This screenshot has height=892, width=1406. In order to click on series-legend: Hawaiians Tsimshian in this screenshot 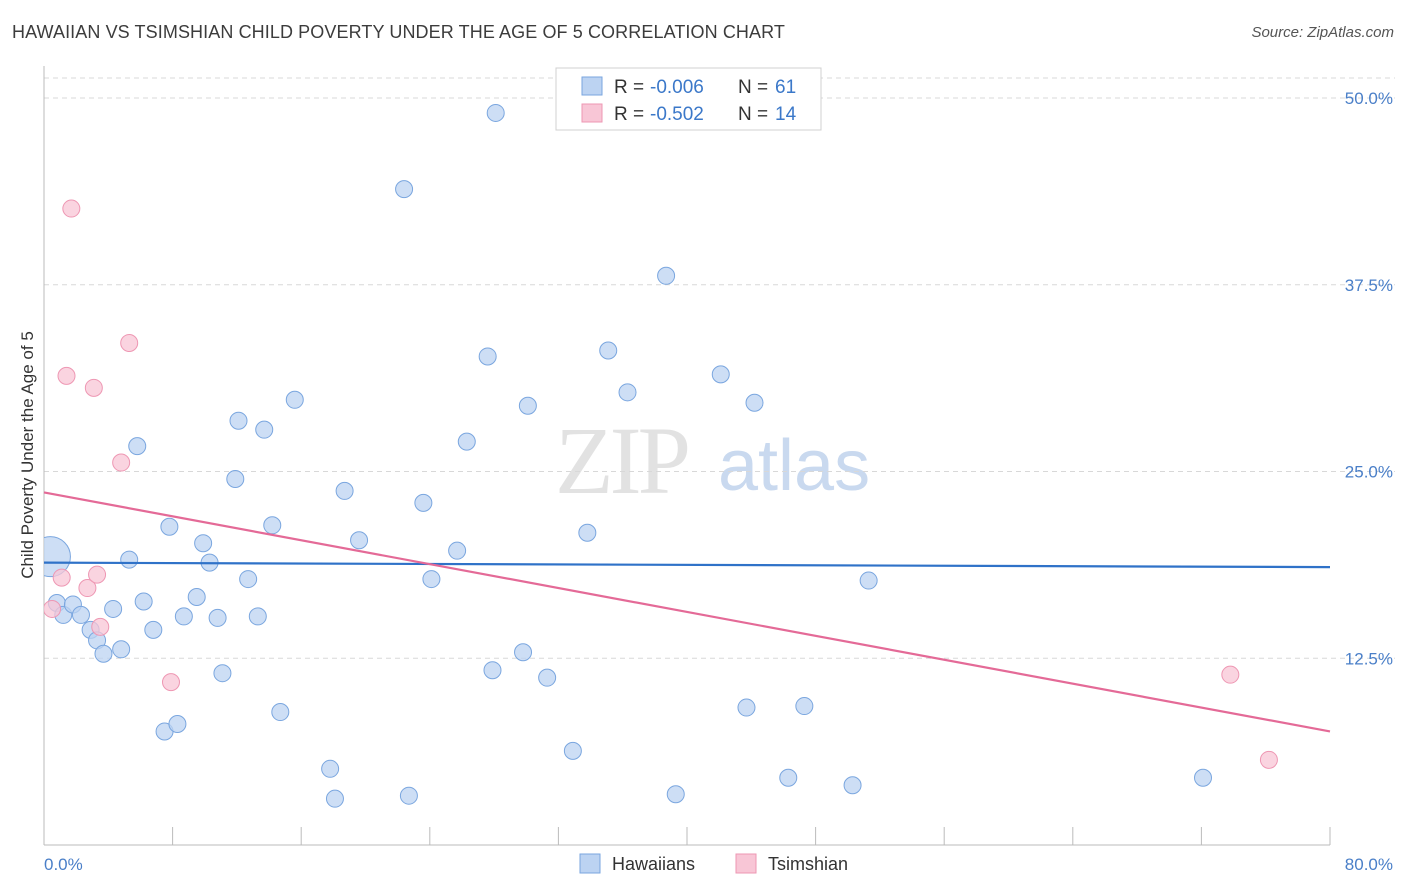, I will do `click(713, 863)`.